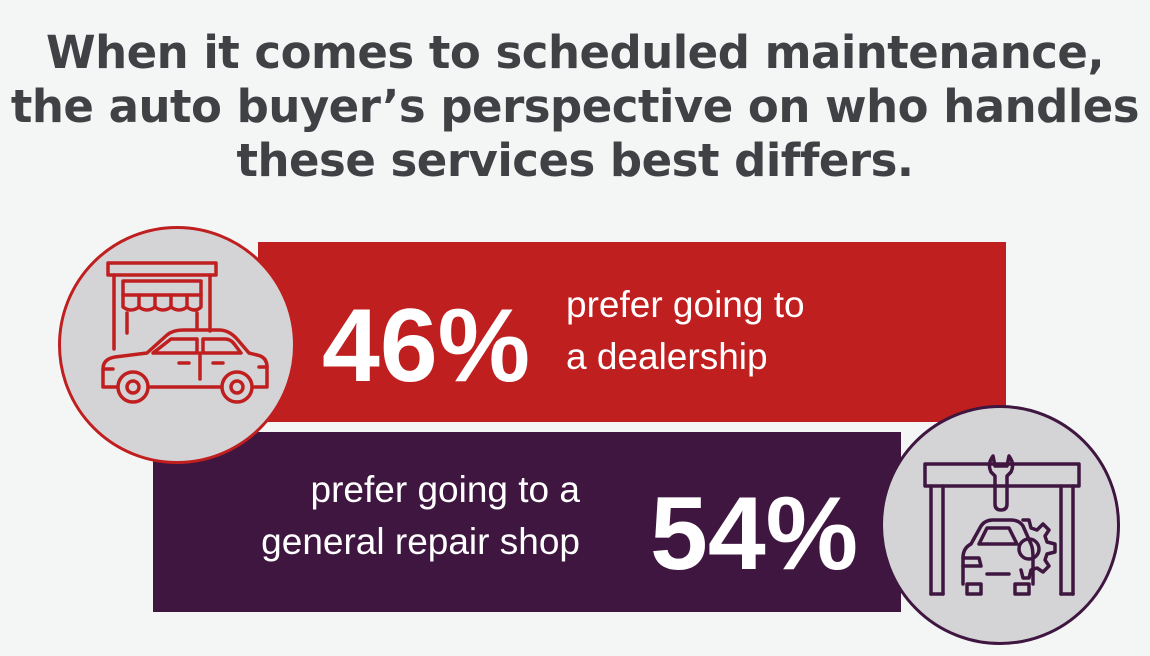 The width and height of the screenshot is (1150, 656). I want to click on repair-shop-icon-circle, so click(1000, 525).